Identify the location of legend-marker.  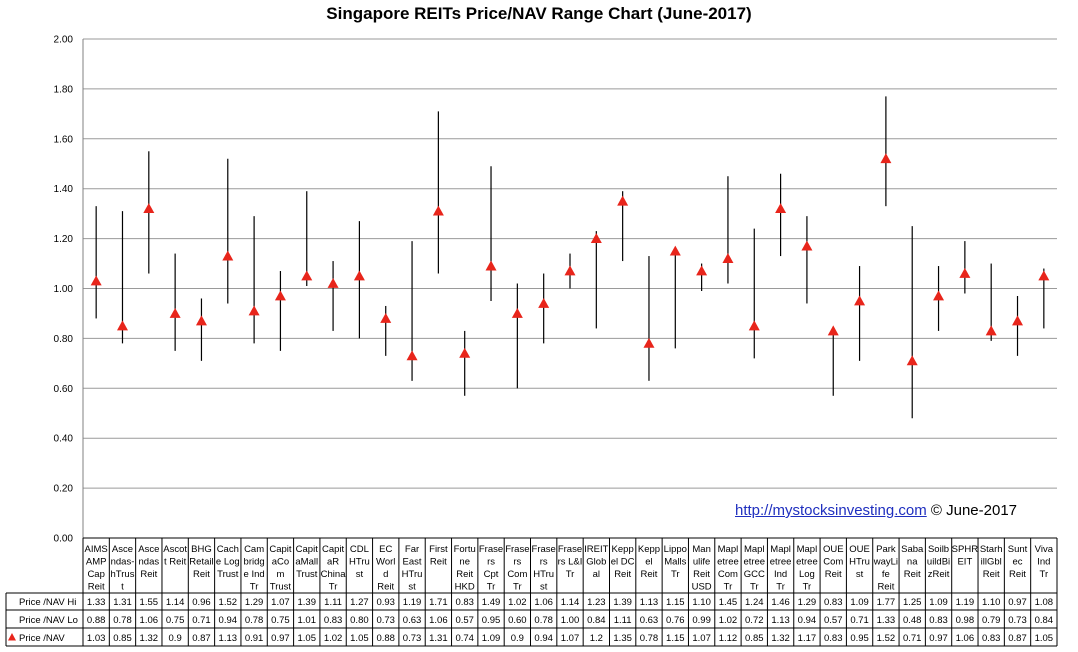
(12, 637).